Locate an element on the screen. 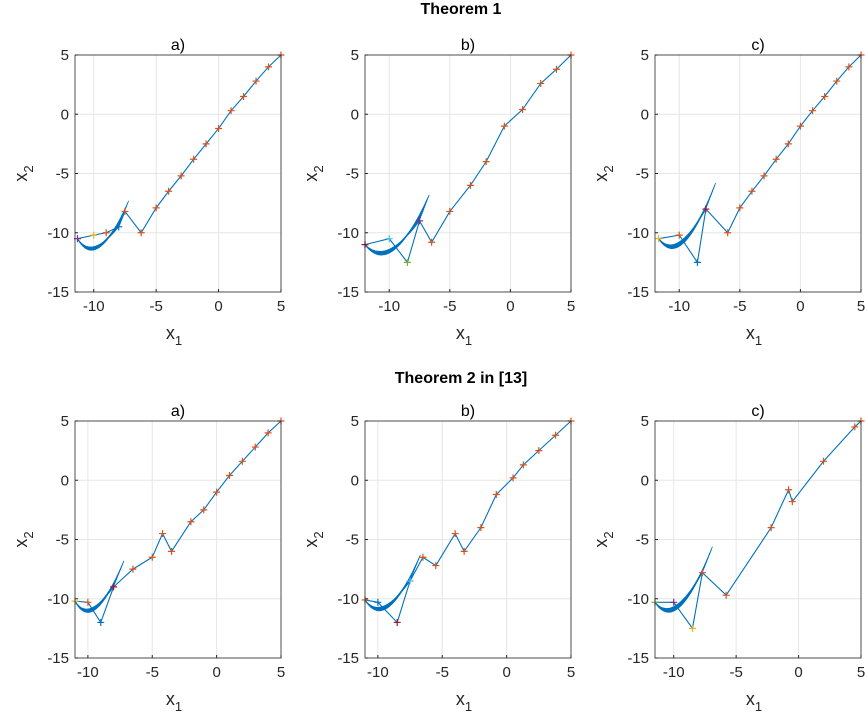 This screenshot has width=868, height=727. x-tick-label: 0 is located at coordinates (798, 672).